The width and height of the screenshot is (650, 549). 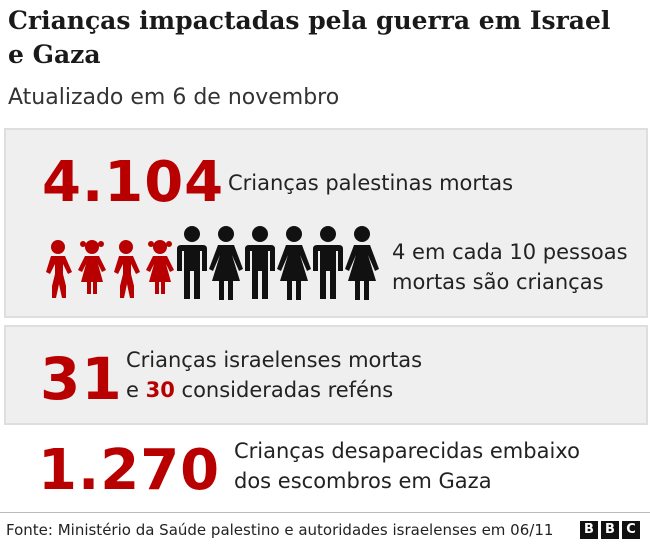 What do you see at coordinates (160, 390) in the screenshot?
I see `hostages-number: 30` at bounding box center [160, 390].